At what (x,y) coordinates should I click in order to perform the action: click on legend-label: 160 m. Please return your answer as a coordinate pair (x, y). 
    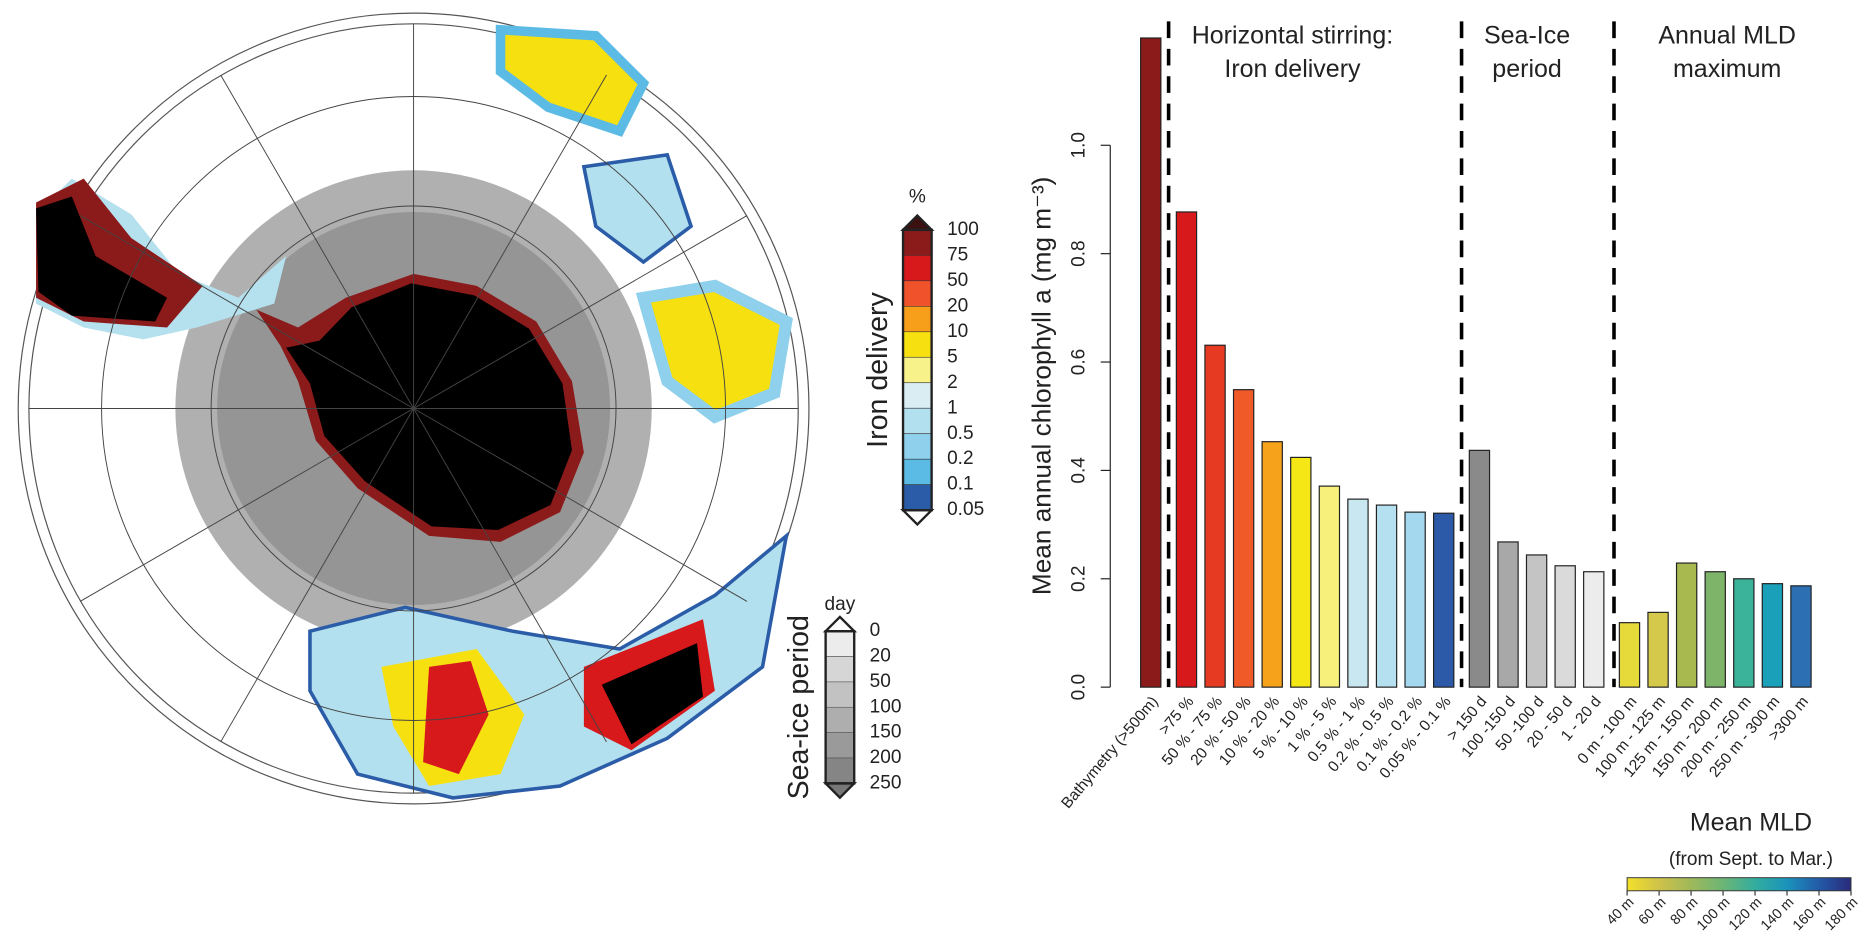
    Looking at the image, I should click on (1809, 914).